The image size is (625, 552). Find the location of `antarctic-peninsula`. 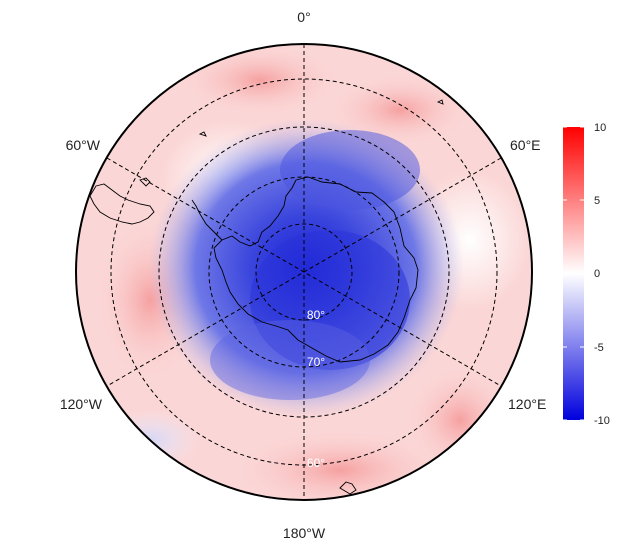

antarctic-peninsula is located at coordinates (207, 220).